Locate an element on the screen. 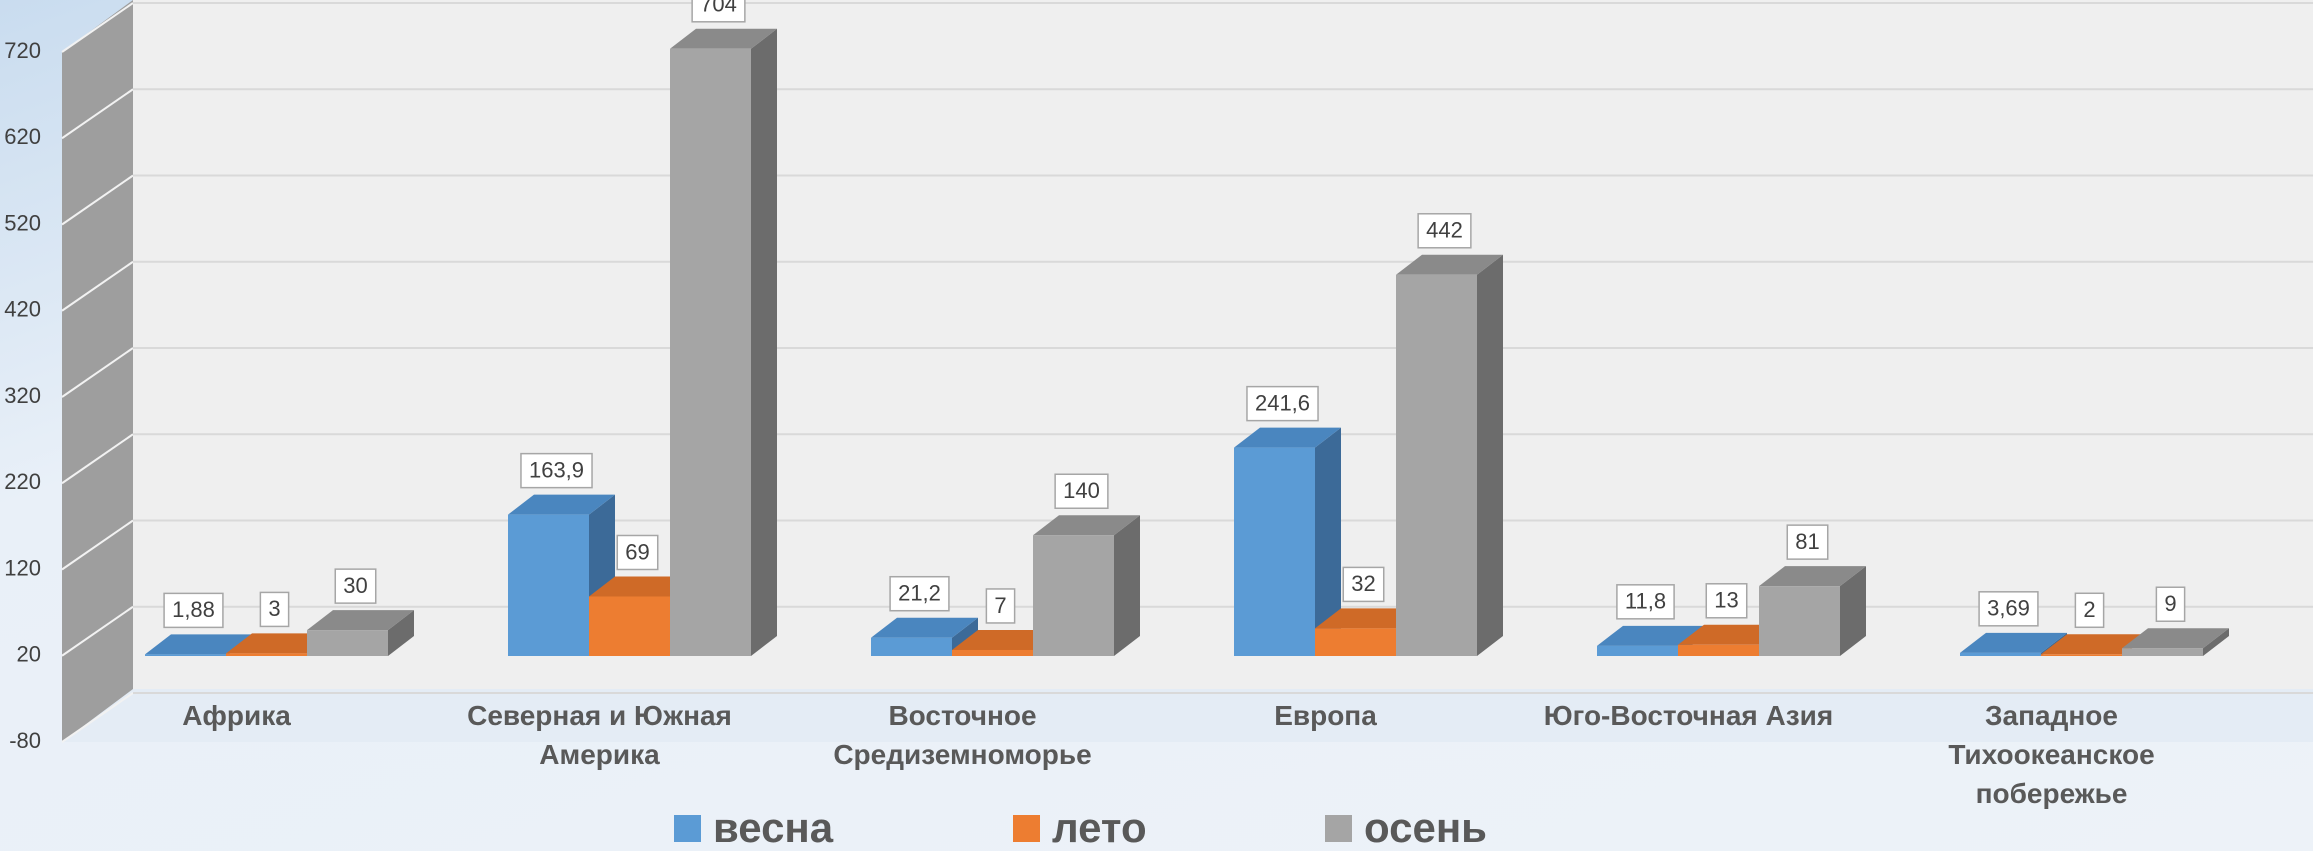  value-label: 13 is located at coordinates (1726, 600).